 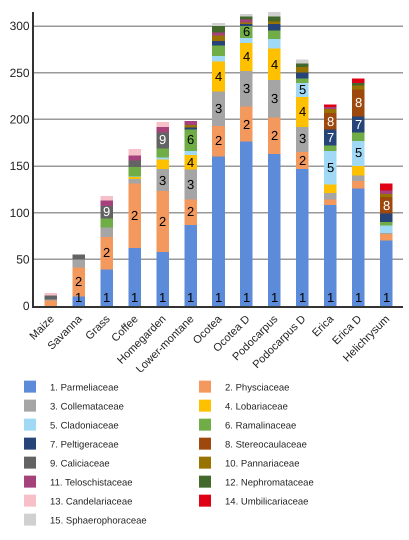 What do you see at coordinates (106, 211) in the screenshot?
I see `annotation: 9` at bounding box center [106, 211].